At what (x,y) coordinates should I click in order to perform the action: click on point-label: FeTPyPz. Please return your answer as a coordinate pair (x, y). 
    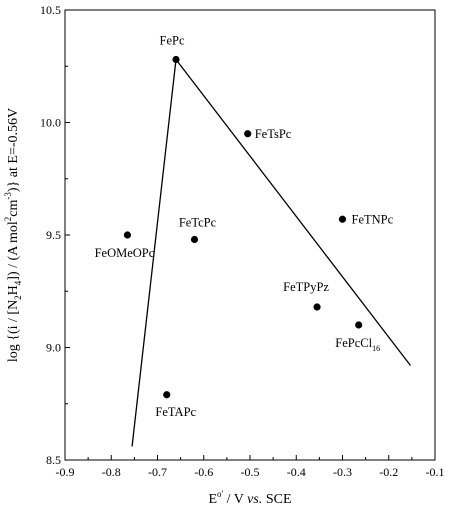
    Looking at the image, I should click on (306, 287).